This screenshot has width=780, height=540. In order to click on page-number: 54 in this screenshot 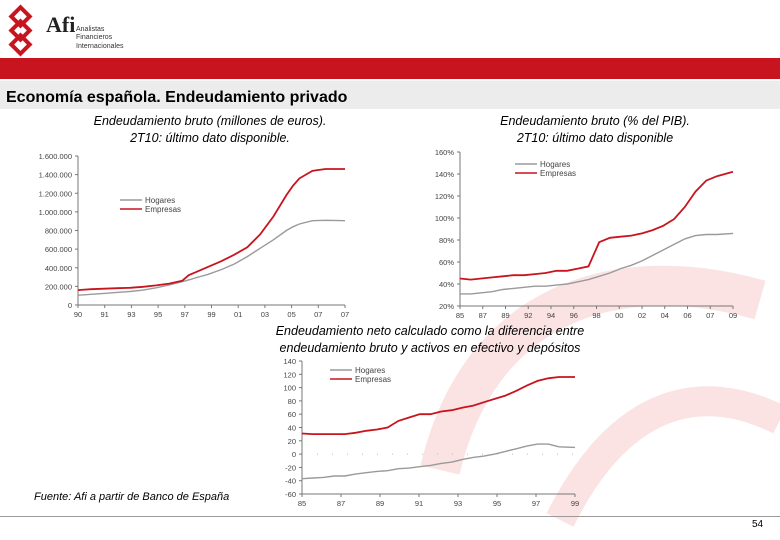, I will do `click(758, 524)`.